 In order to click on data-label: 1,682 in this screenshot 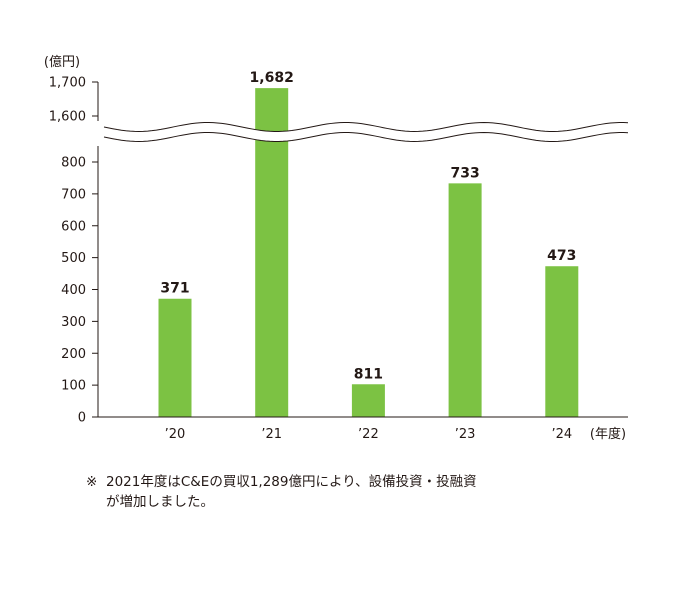, I will do `click(272, 78)`.